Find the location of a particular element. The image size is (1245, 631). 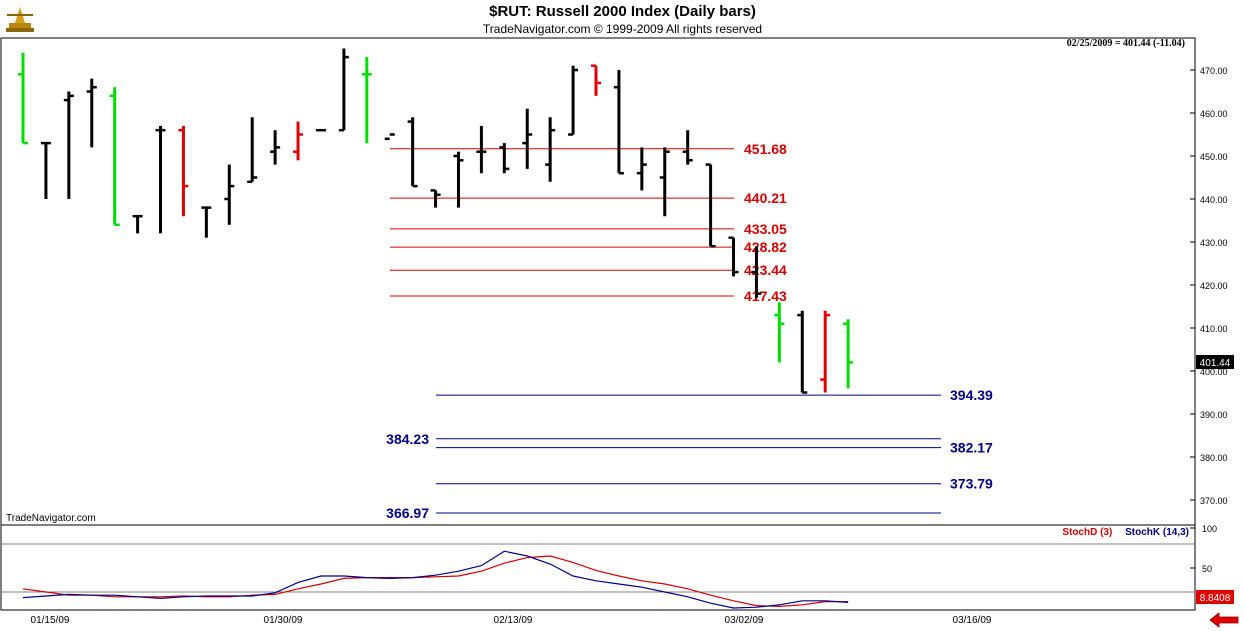

level-label: 428.82 is located at coordinates (765, 247).